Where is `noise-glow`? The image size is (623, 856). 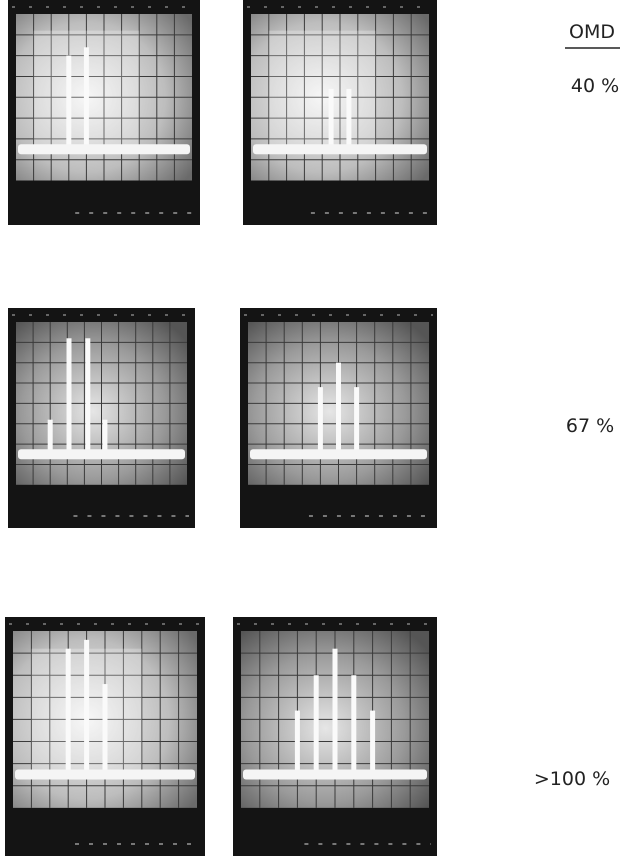
noise-glow is located at coordinates (322, 89).